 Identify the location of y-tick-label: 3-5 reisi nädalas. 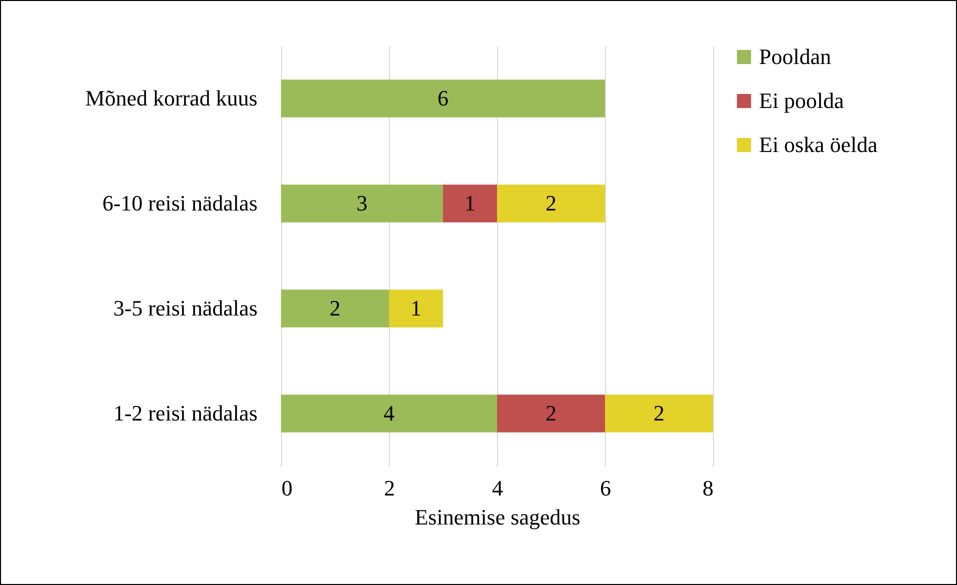
(185, 308).